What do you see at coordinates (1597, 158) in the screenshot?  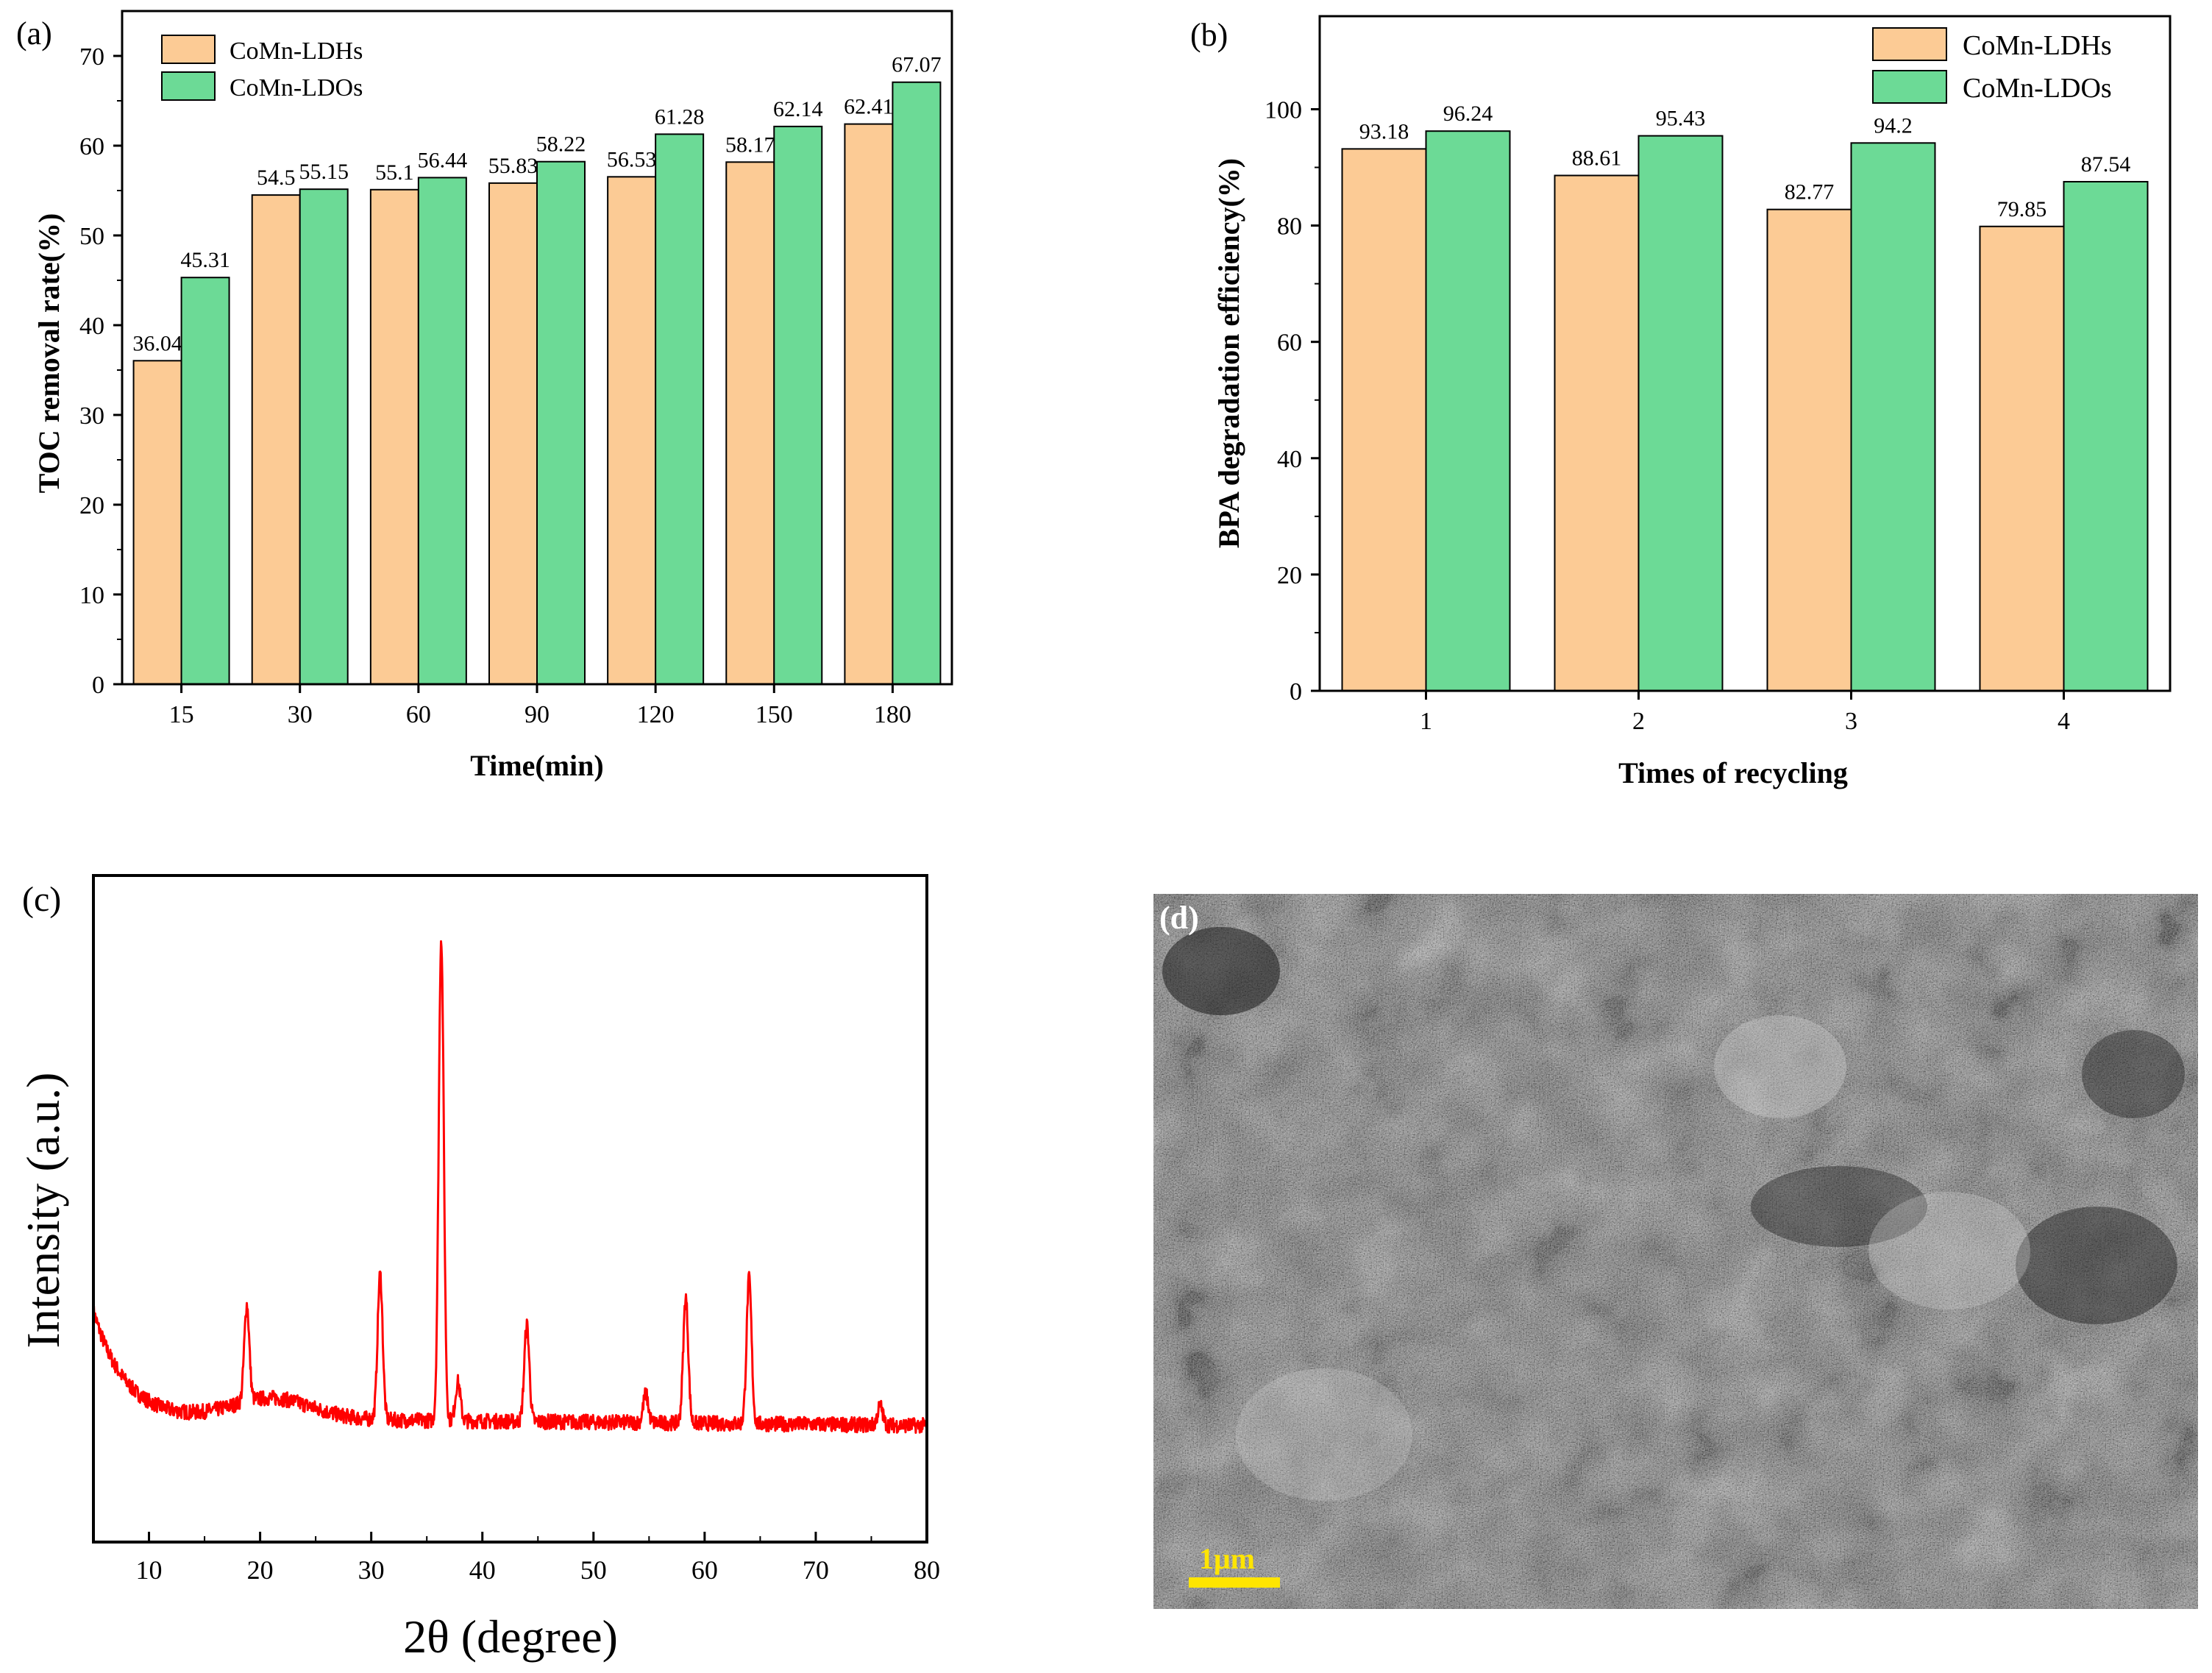 I see `panel-b-bar-value-label: 88.61` at bounding box center [1597, 158].